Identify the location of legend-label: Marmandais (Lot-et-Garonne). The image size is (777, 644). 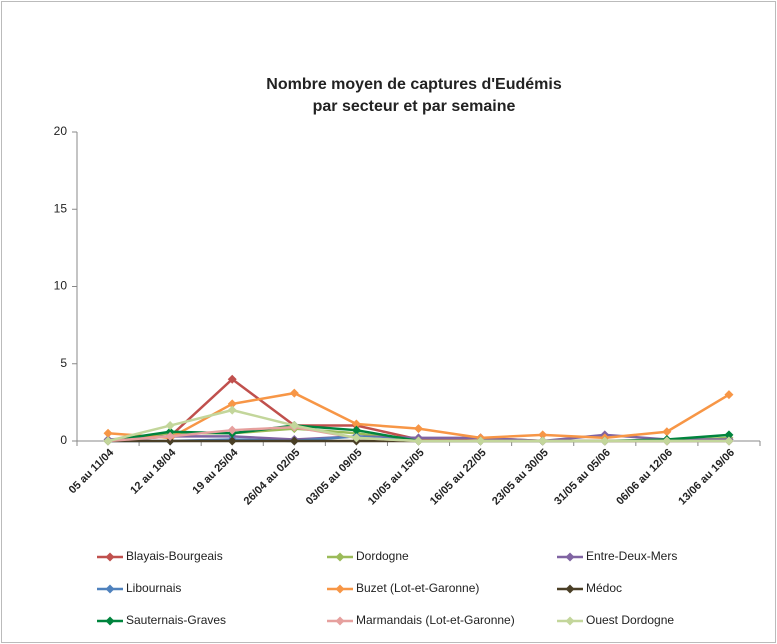
(435, 620).